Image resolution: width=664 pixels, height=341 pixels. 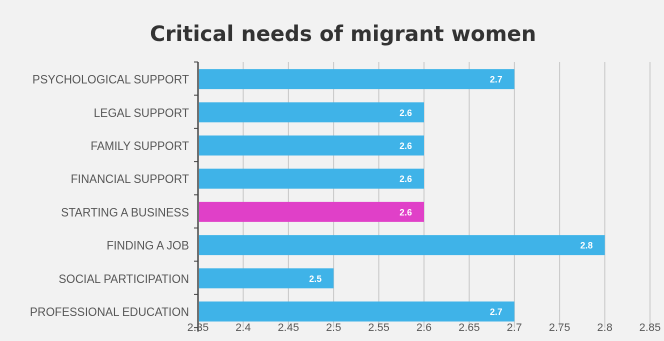 What do you see at coordinates (288, 328) in the screenshot?
I see `x-tick-label-2: 2.45` at bounding box center [288, 328].